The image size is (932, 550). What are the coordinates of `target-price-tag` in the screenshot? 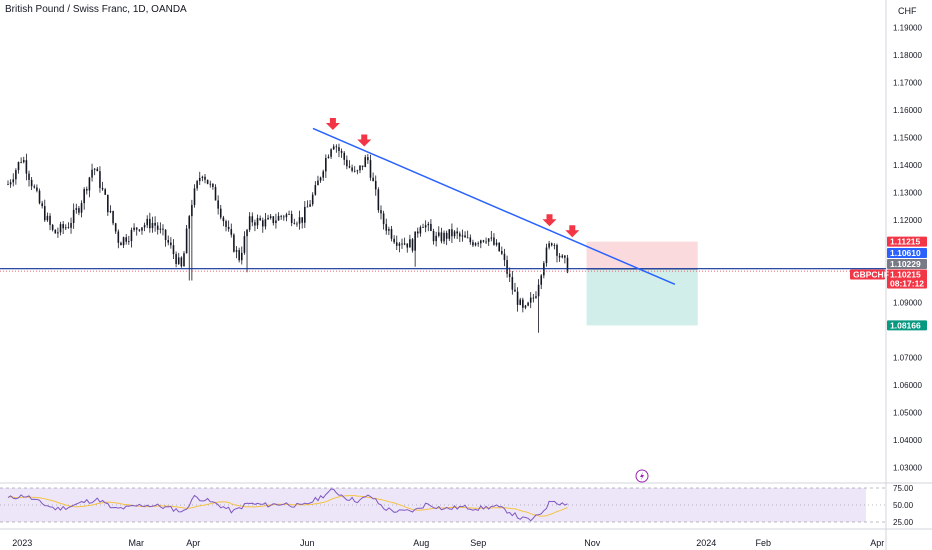 It's located at (907, 325).